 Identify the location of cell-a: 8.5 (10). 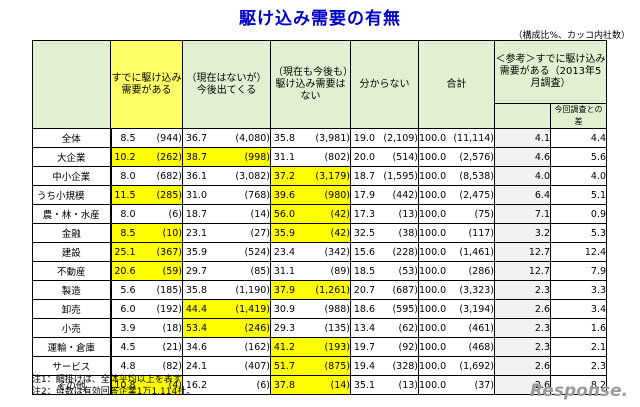
(146, 233).